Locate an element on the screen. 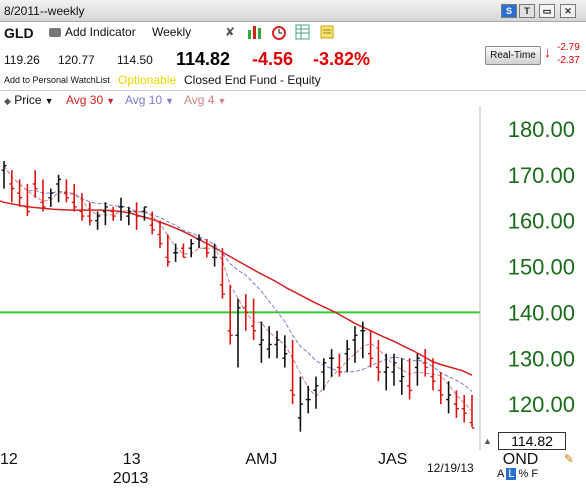 This screenshot has width=586, height=494. bar-chart-icon is located at coordinates (255, 32).